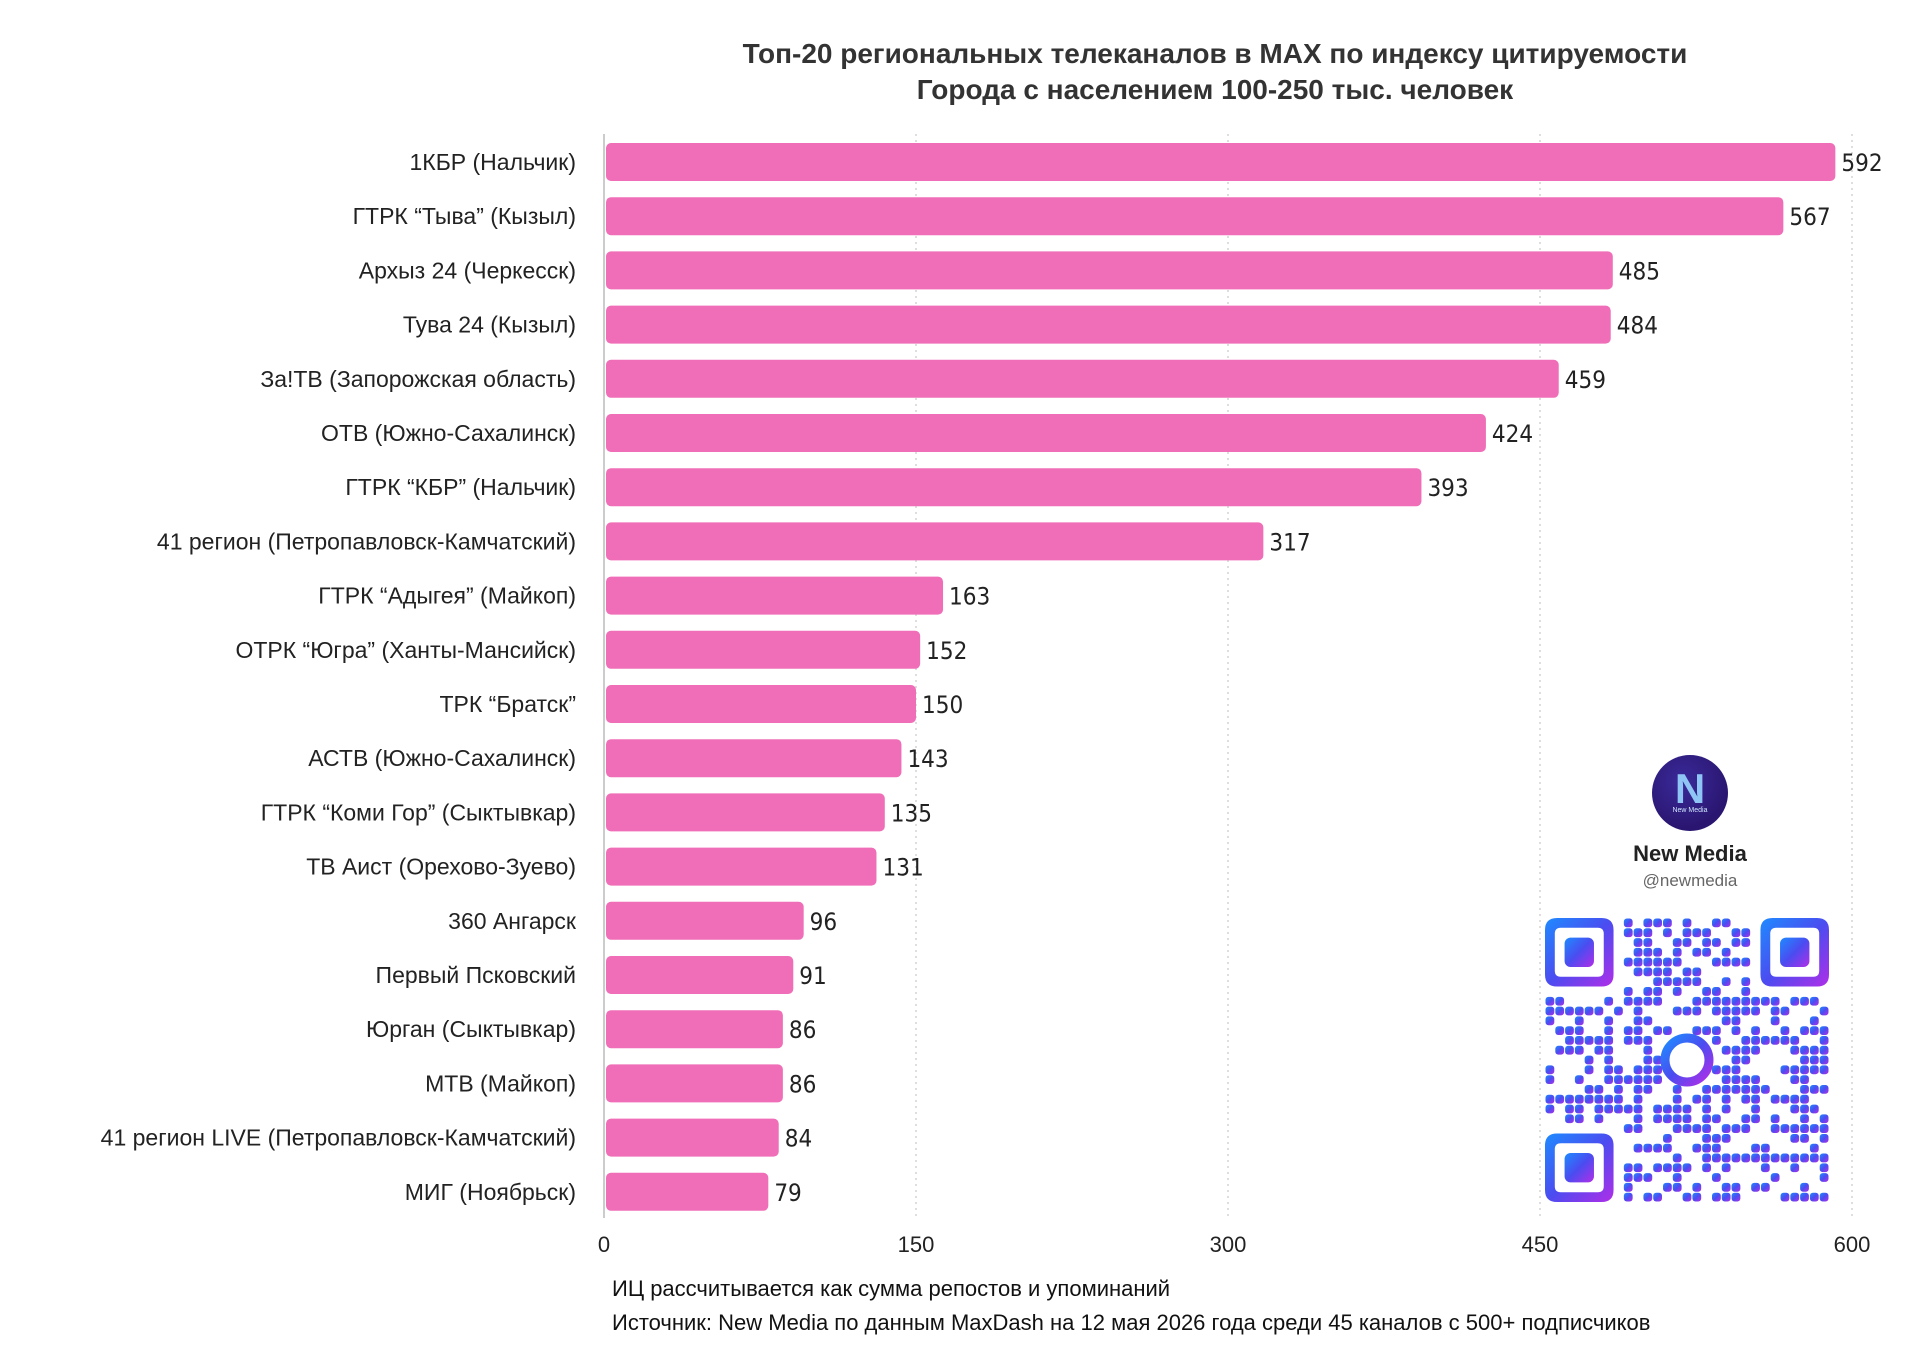  I want to click on bar-value-label: 79, so click(787, 1193).